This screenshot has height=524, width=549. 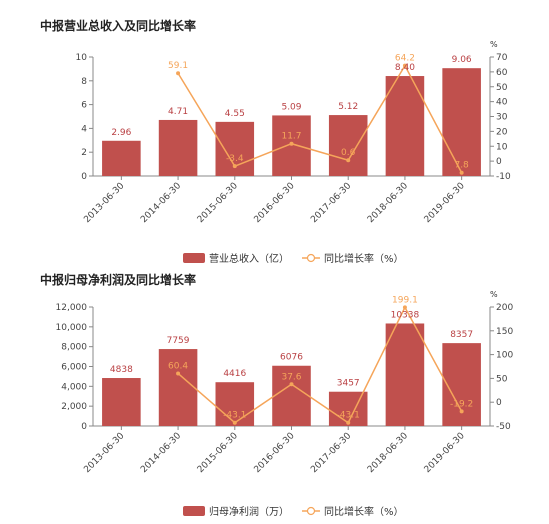 I want to click on chart-1-y-right-tick-label: 30, so click(x=502, y=118).